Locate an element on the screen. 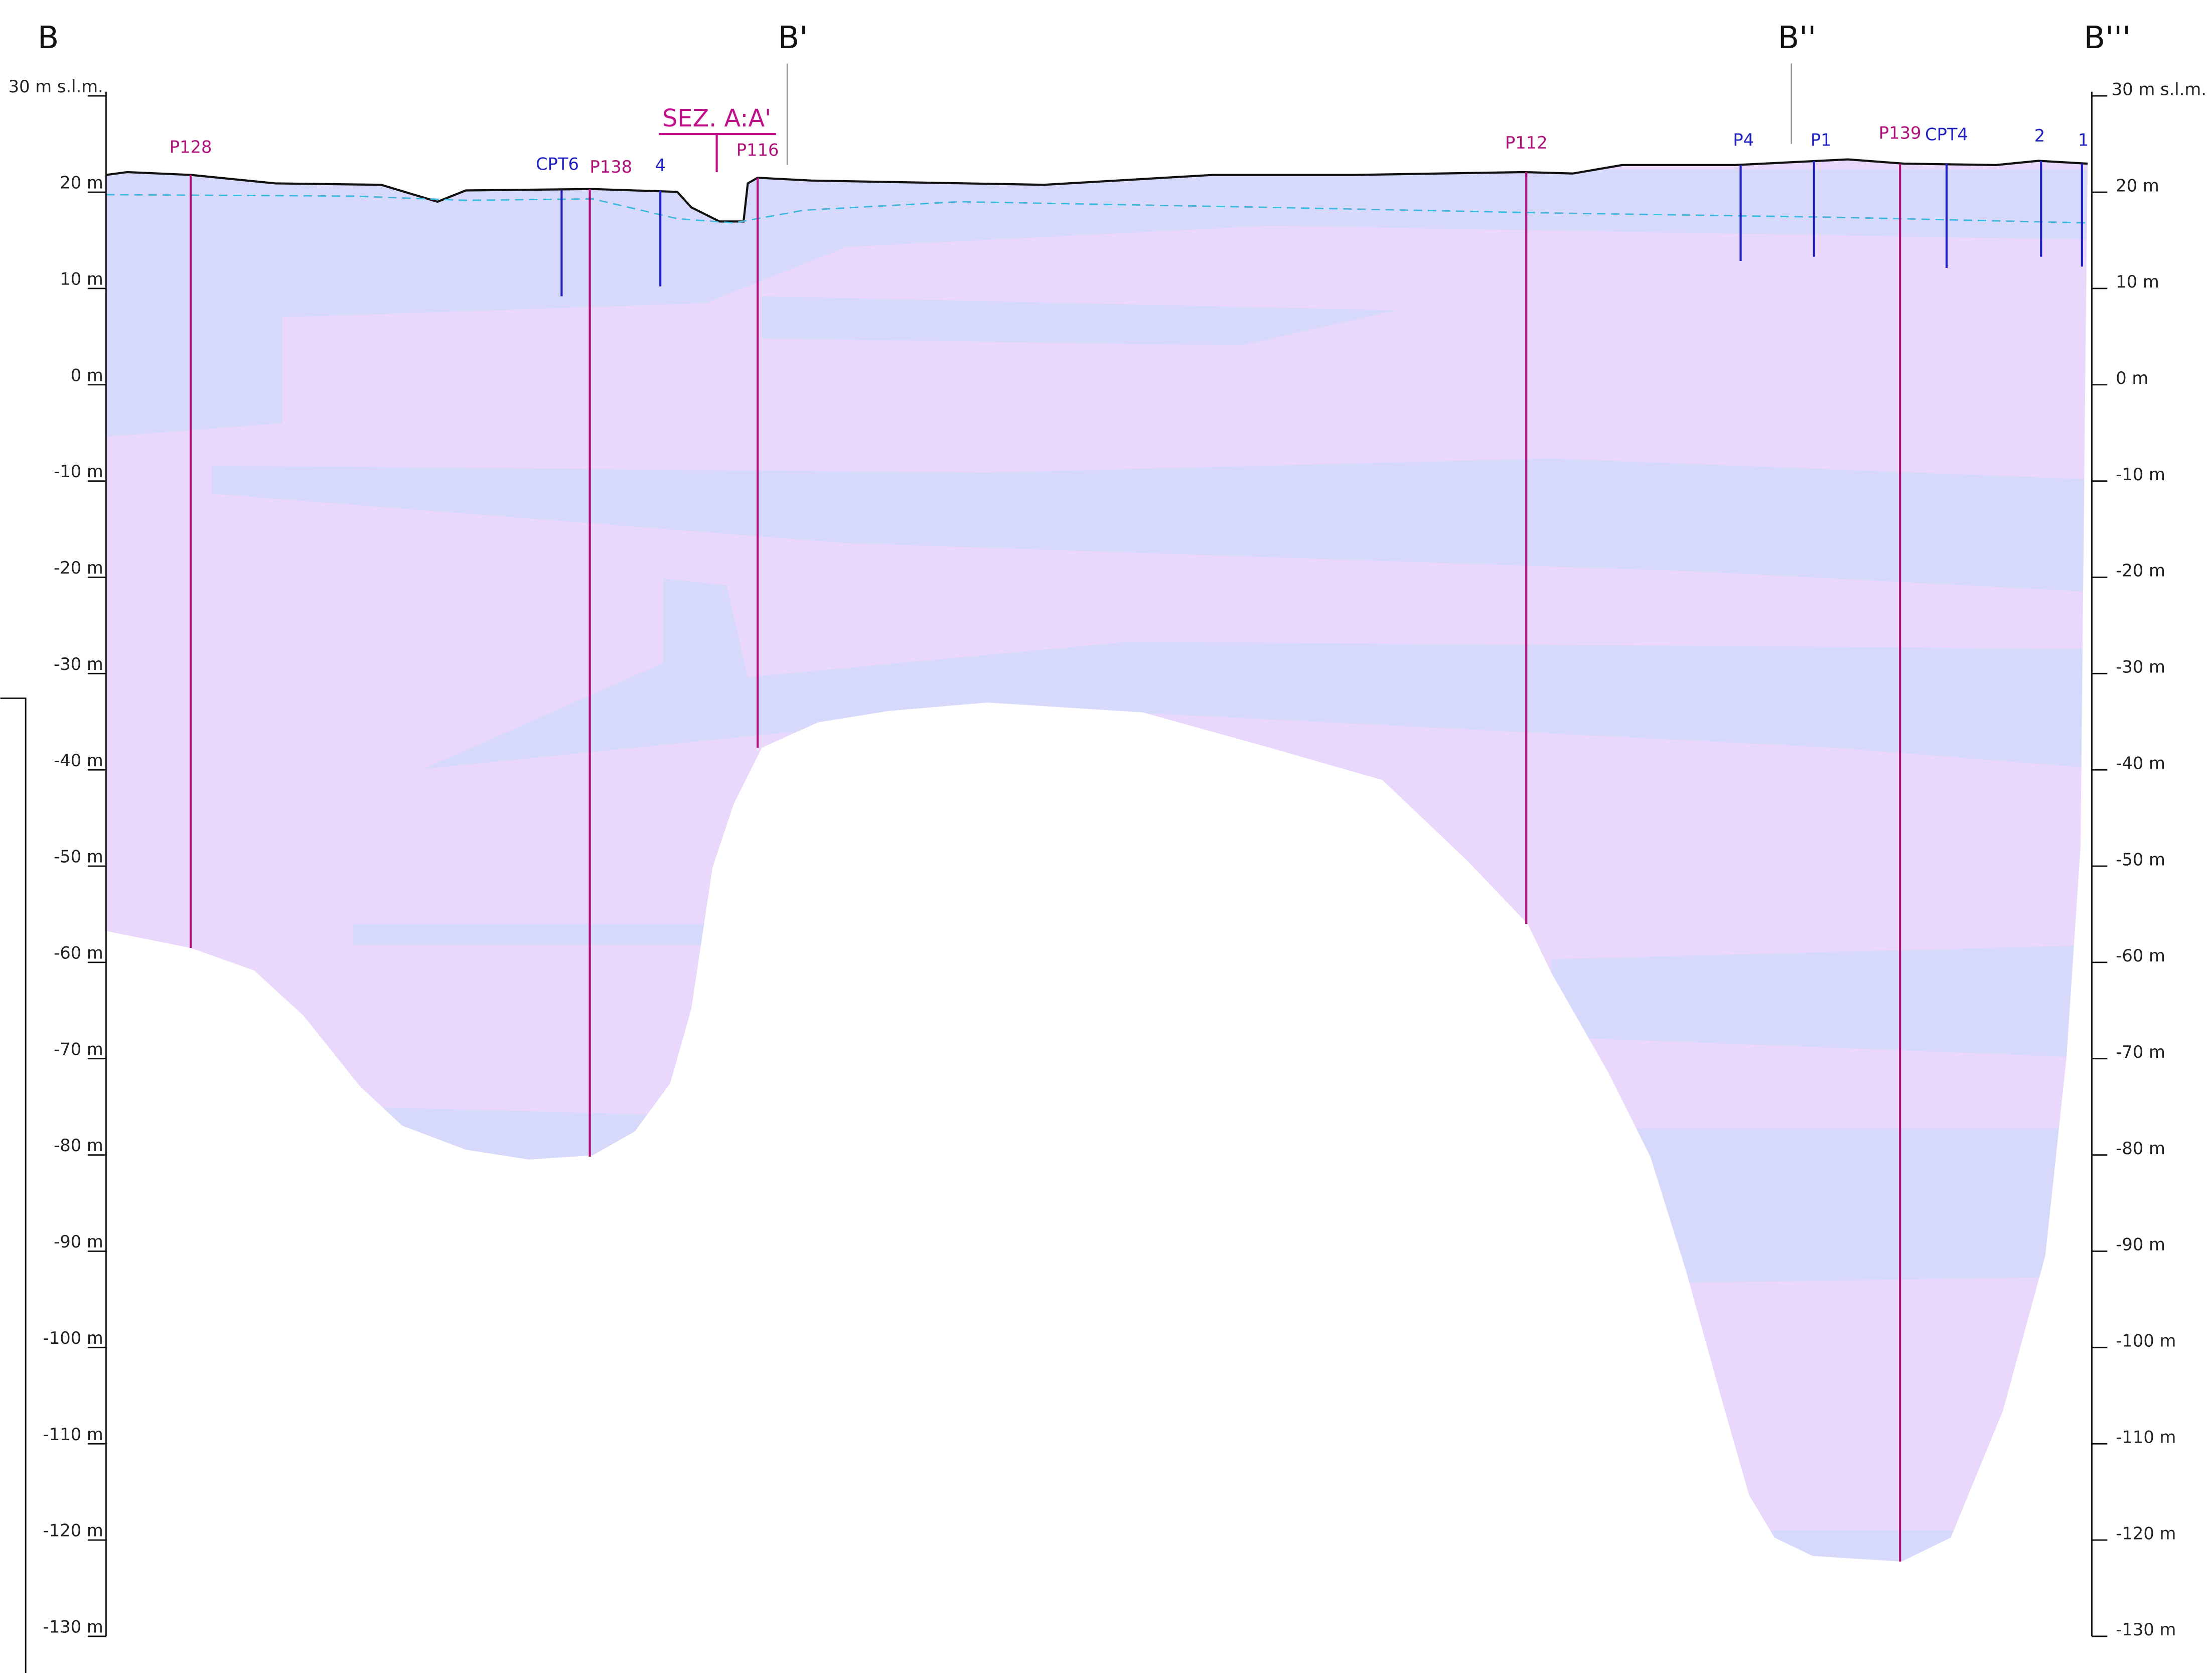 Image resolution: width=2212 pixels, height=1673 pixels. borehole-label: 1 is located at coordinates (2083, 140).